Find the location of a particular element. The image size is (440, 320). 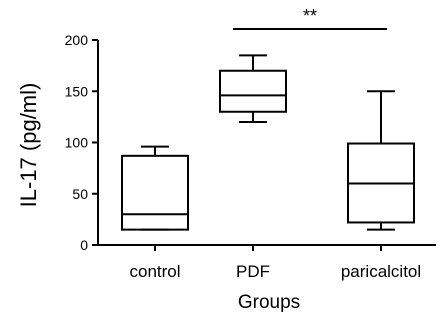

box-control is located at coordinates (155, 188).